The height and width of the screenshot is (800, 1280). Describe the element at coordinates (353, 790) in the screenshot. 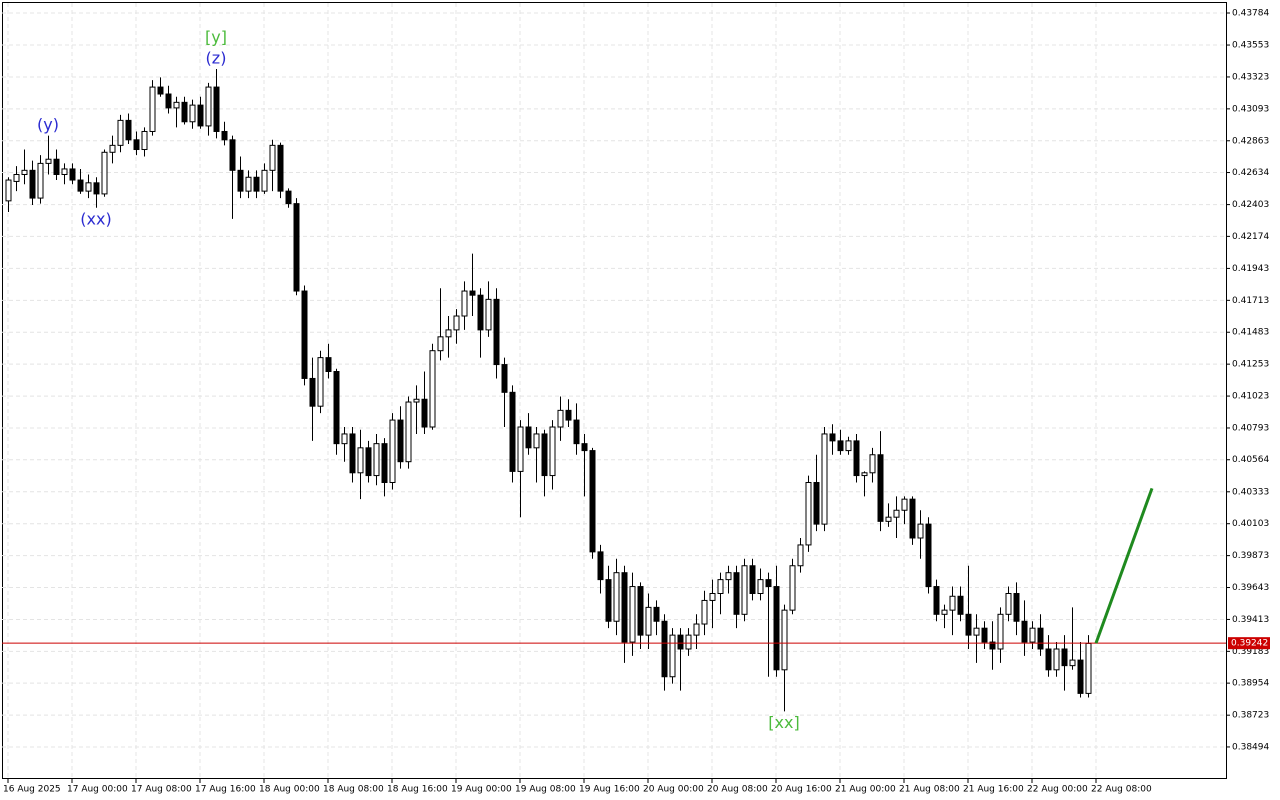

I see `x-tick-label: 18 Aug 08:00` at that location.